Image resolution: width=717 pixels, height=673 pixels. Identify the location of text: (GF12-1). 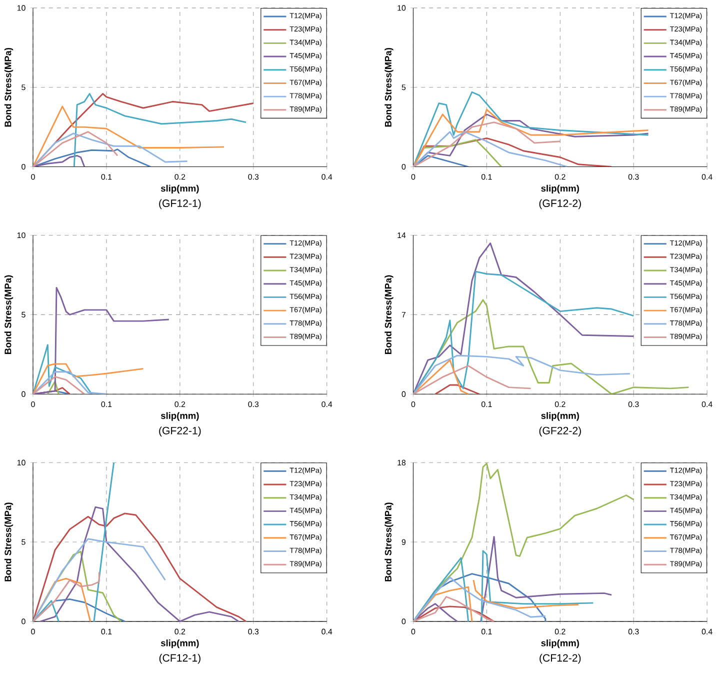
(180, 204).